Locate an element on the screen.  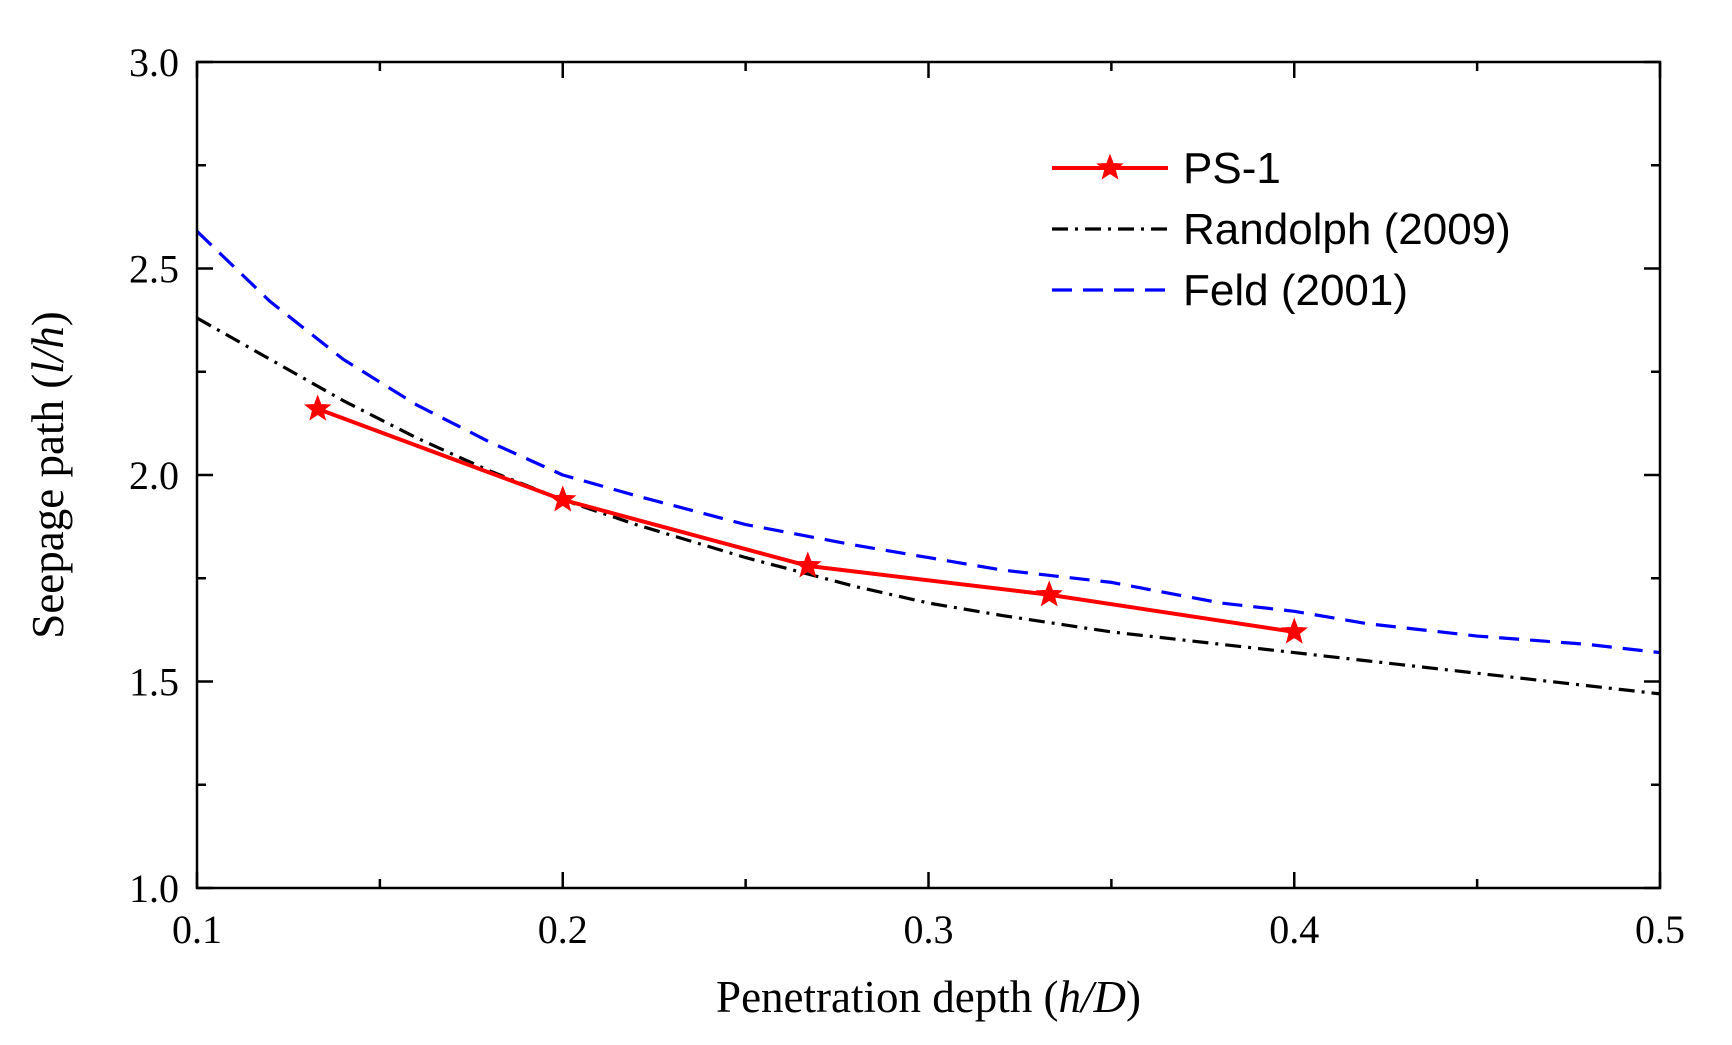
legend-label-feld-2001: Feld (2001) is located at coordinates (1295, 290).